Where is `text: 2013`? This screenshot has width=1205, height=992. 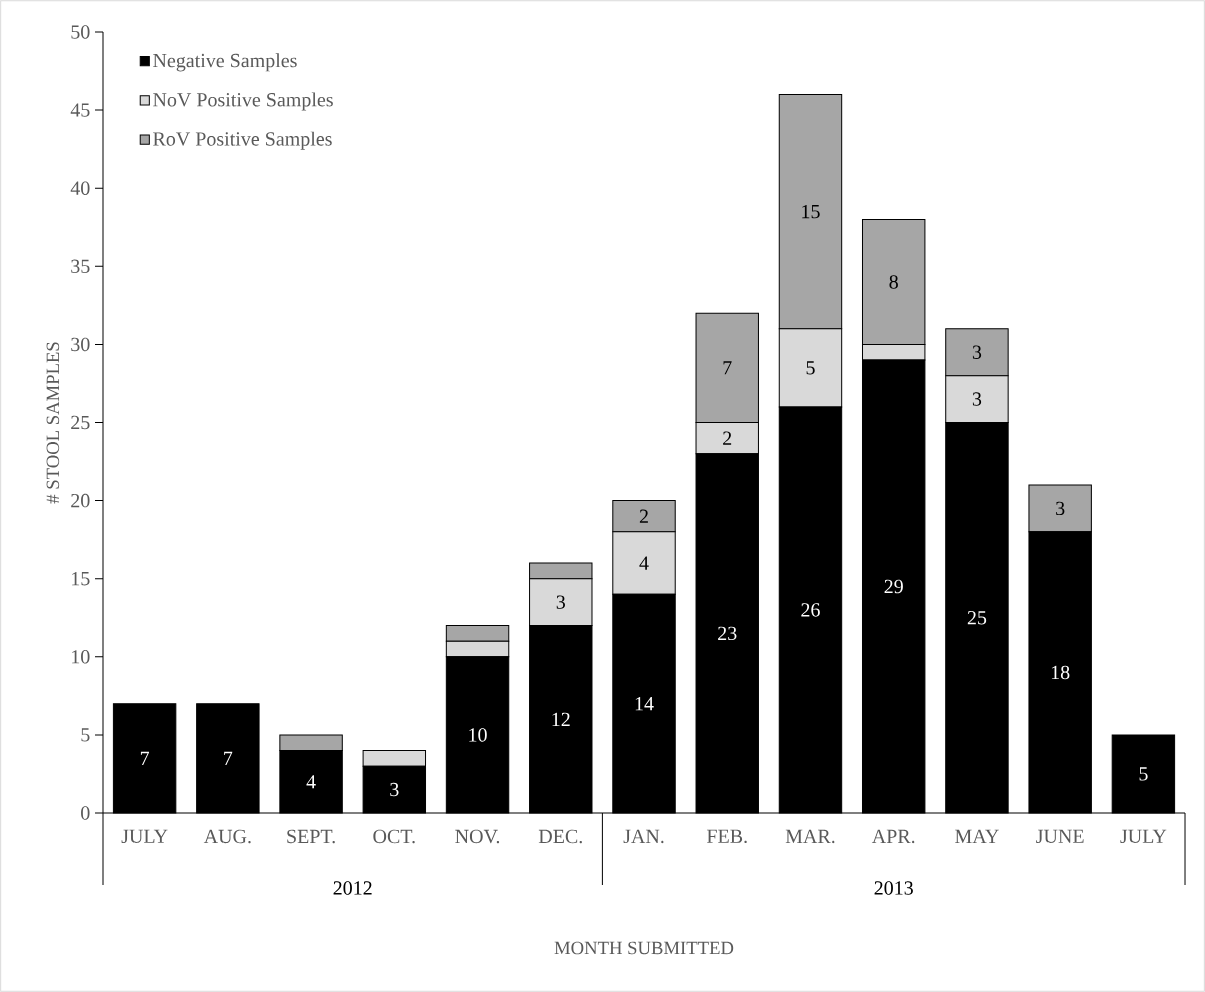
text: 2013 is located at coordinates (893, 888).